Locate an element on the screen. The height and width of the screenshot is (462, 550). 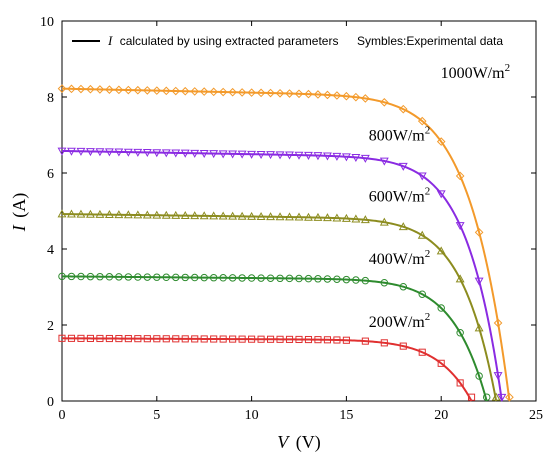
curve-label-text: 600W/m is located at coordinates (397, 197).